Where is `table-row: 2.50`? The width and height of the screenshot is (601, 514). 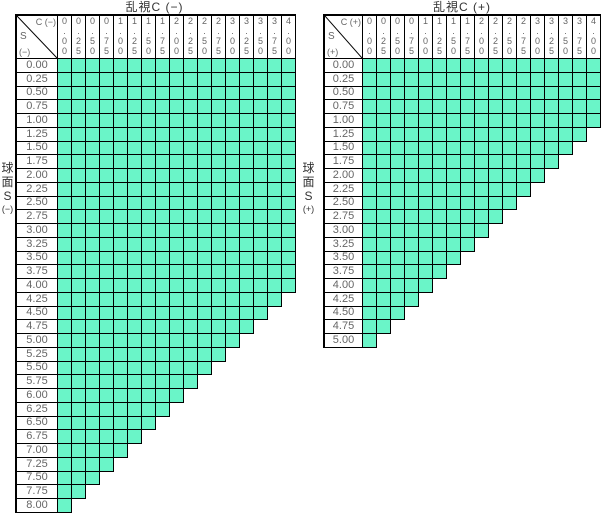 table-row: 2.50 is located at coordinates (462, 203).